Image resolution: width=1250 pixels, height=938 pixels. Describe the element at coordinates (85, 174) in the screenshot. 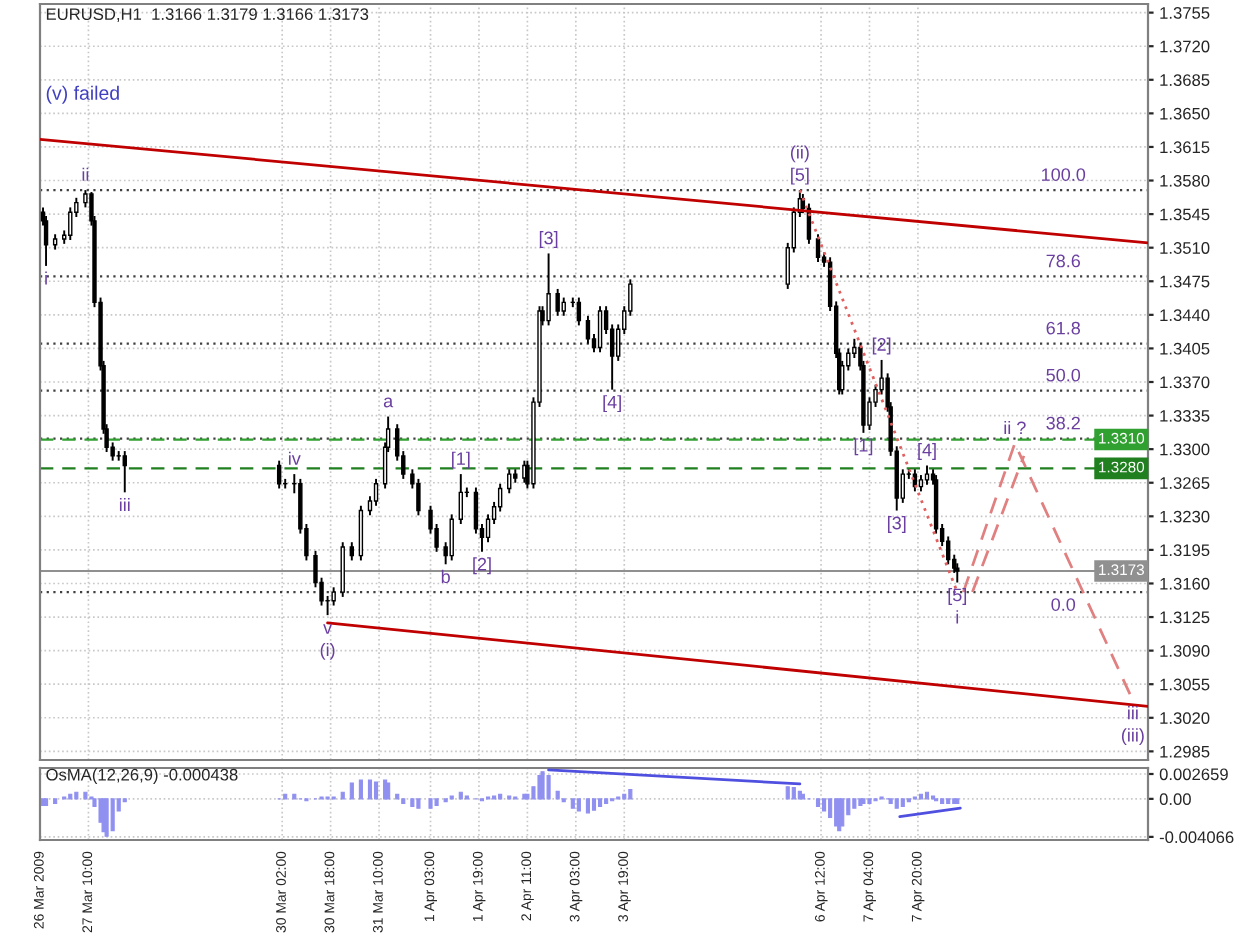

I see `annotation: ii` at that location.